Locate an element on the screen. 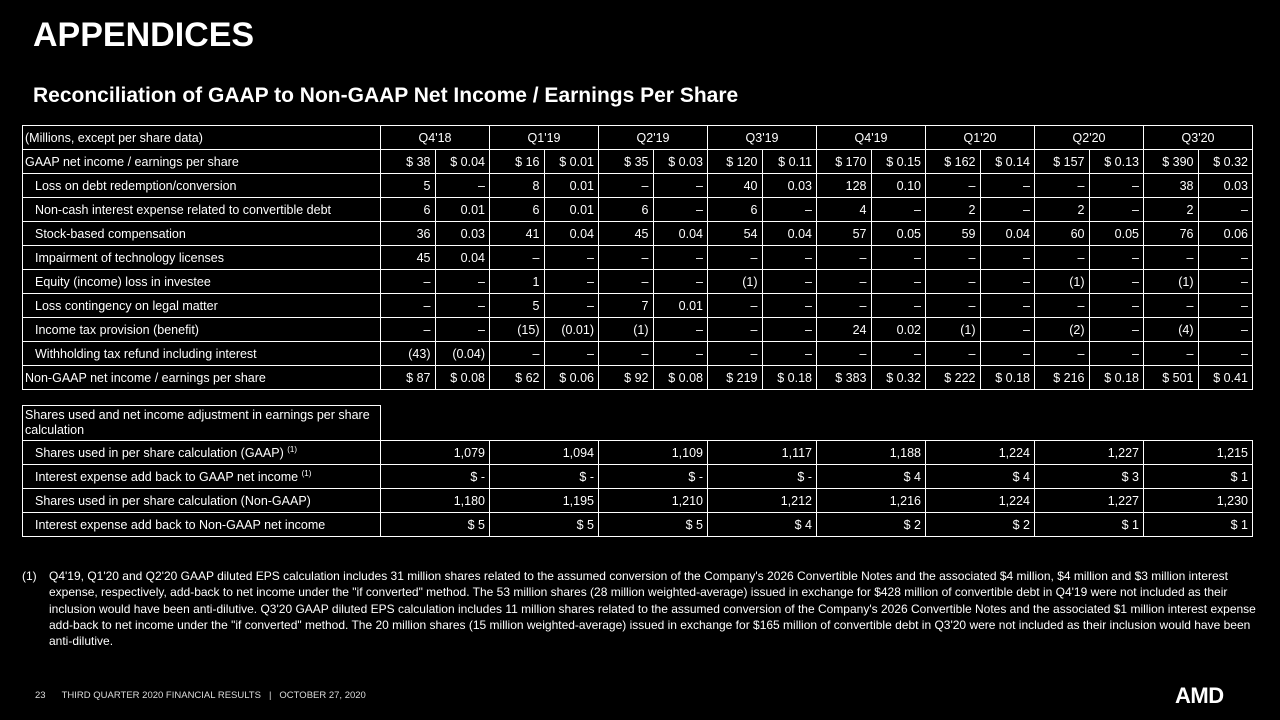 Image resolution: width=1280 pixels, height=720 pixels. cell: $ 170 is located at coordinates (844, 161).